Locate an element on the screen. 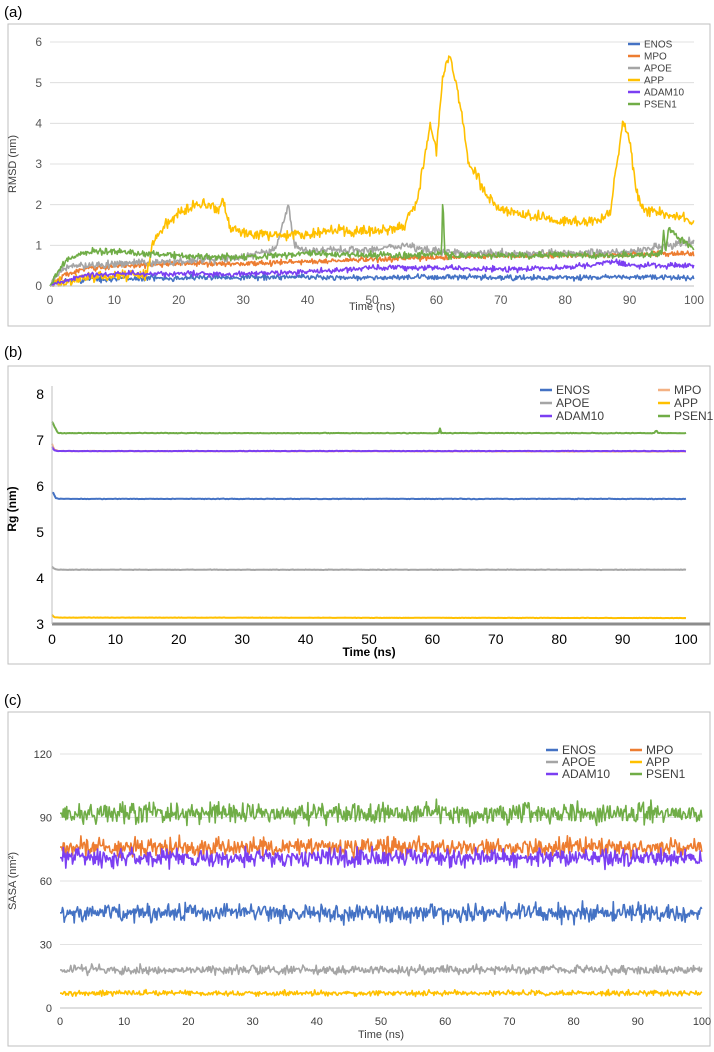 The width and height of the screenshot is (714, 1052). y-tick-label: 60 is located at coordinates (46, 882).